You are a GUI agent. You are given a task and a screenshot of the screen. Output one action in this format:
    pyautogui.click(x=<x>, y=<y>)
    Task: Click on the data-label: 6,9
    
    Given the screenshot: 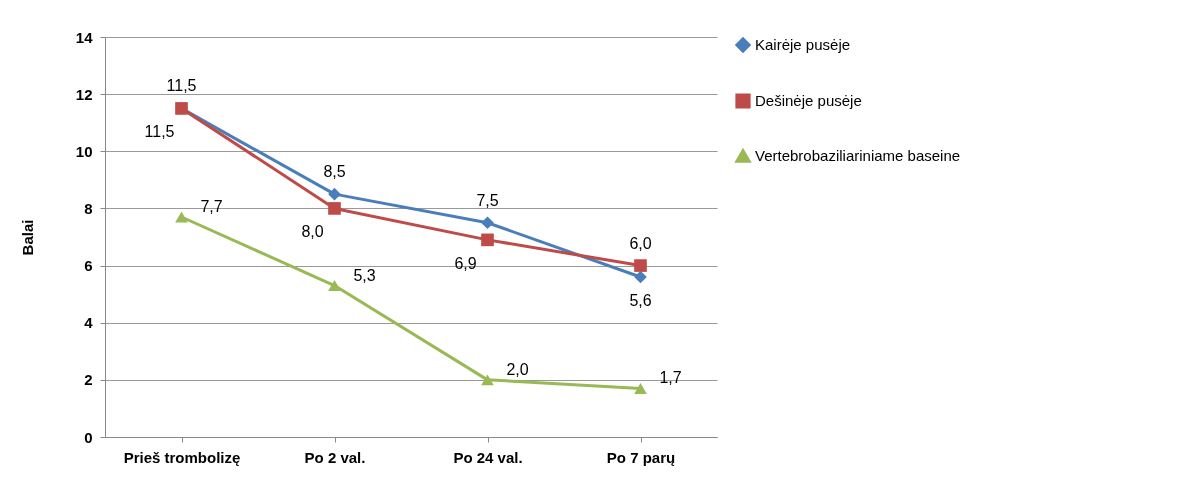 What is the action you would take?
    pyautogui.click(x=465, y=263)
    